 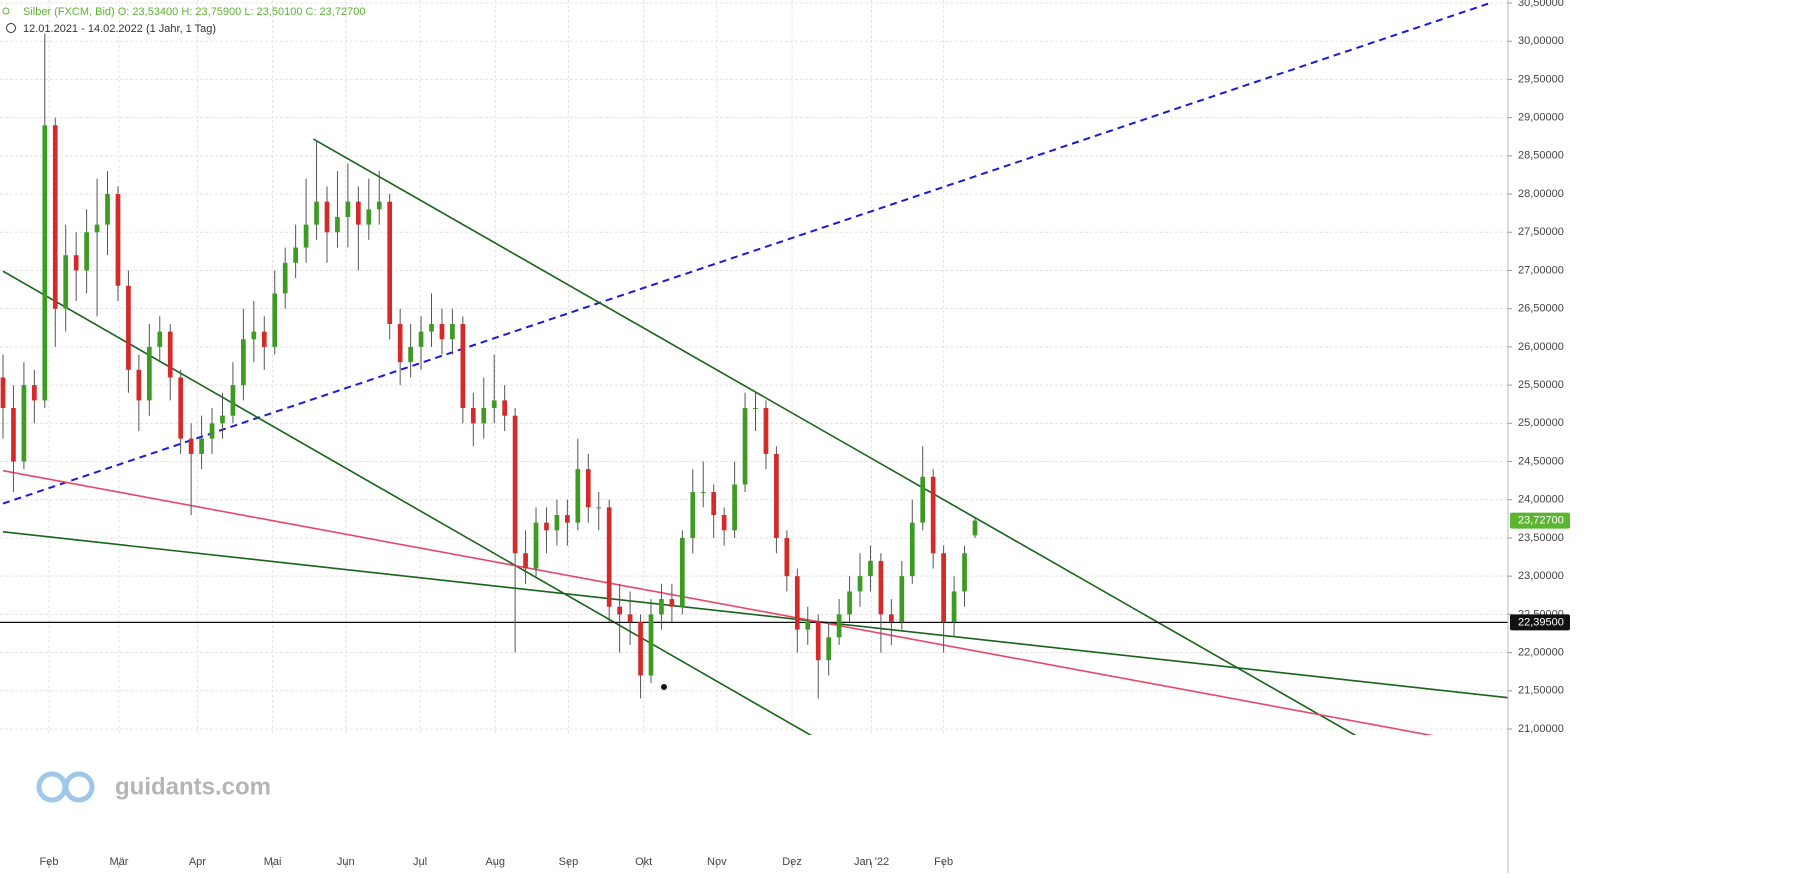 I want to click on x-tick-label: Apr, so click(x=197, y=862).